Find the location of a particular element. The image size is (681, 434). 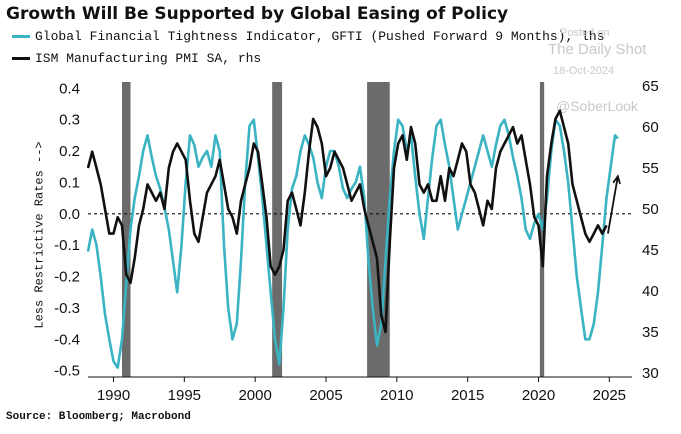

right-tick-label: 65 is located at coordinates (650, 86).